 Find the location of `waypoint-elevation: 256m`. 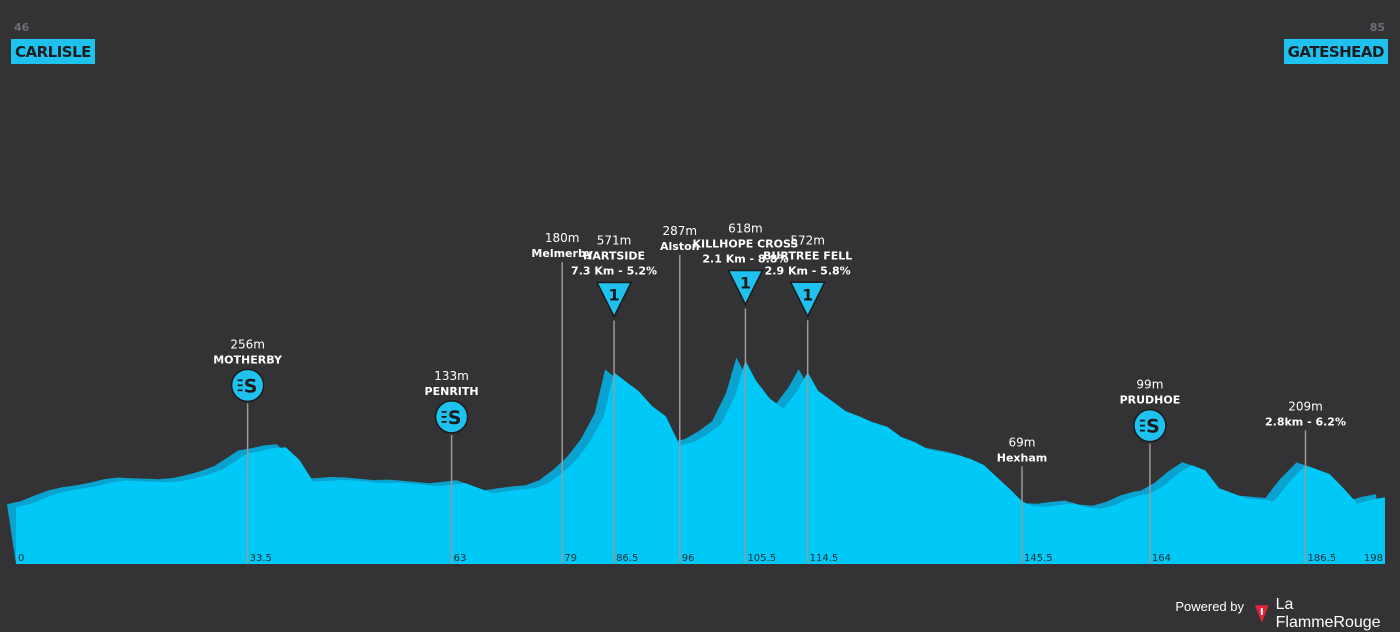

waypoint-elevation: 256m is located at coordinates (247, 344).